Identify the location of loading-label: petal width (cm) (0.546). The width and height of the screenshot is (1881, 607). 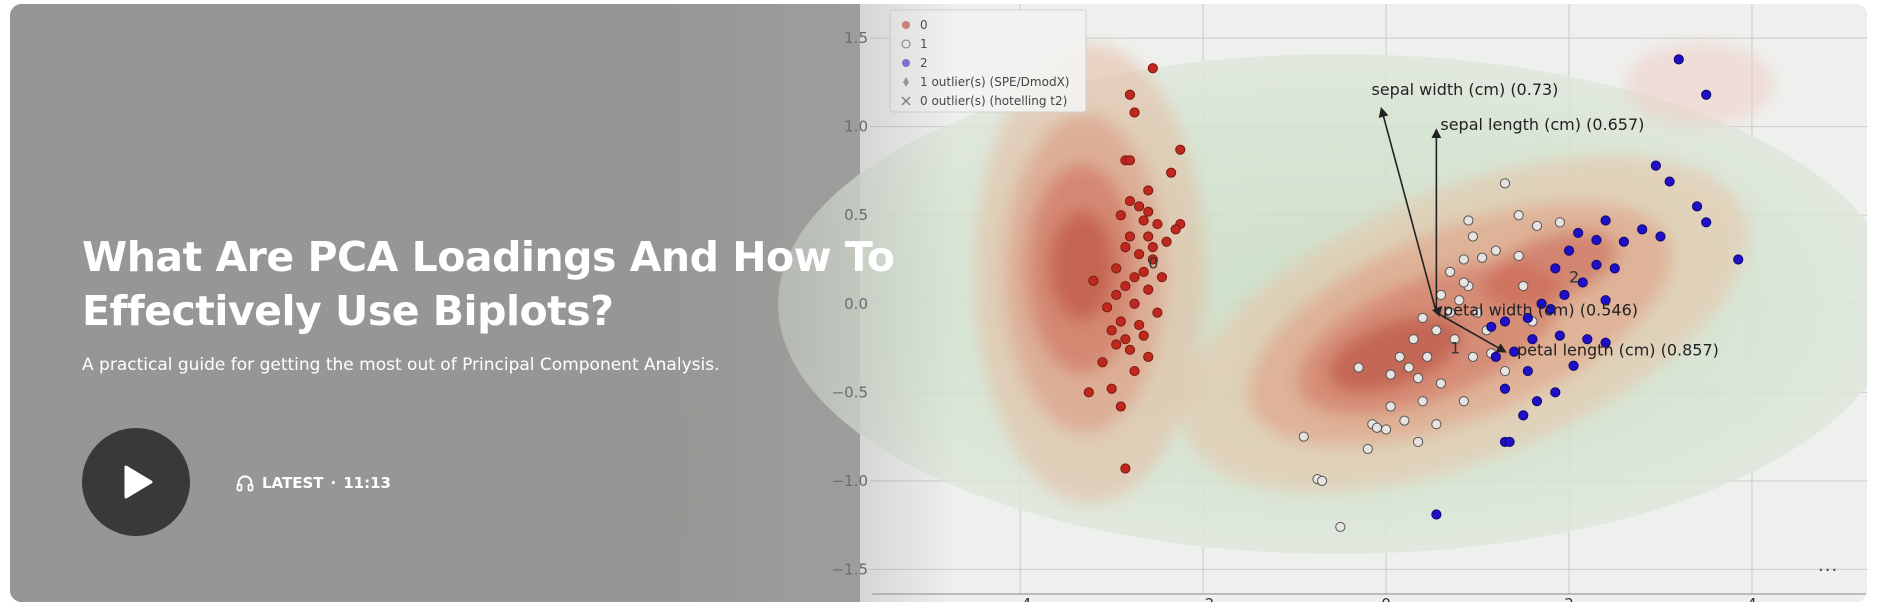
(1540, 309).